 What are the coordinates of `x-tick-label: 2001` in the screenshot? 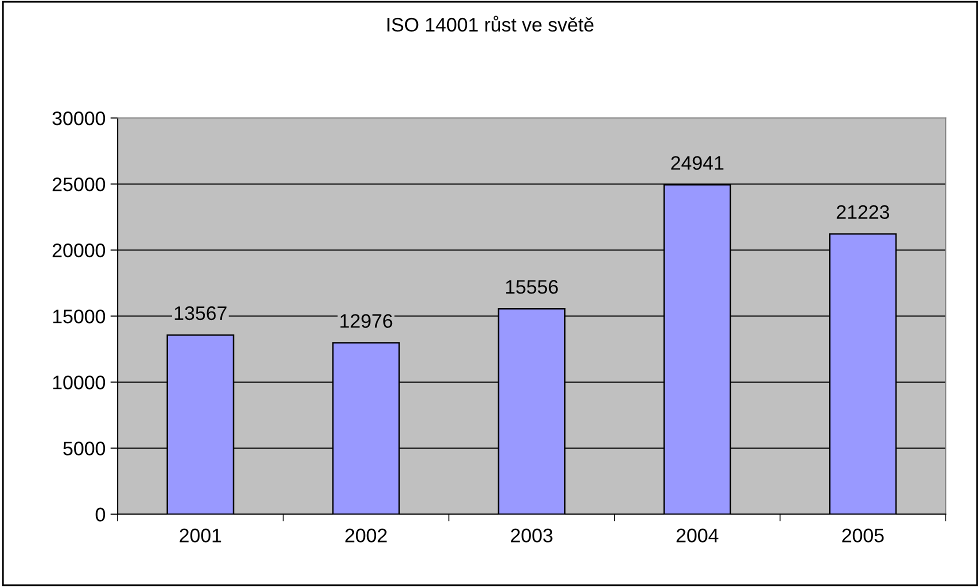 It's located at (201, 535).